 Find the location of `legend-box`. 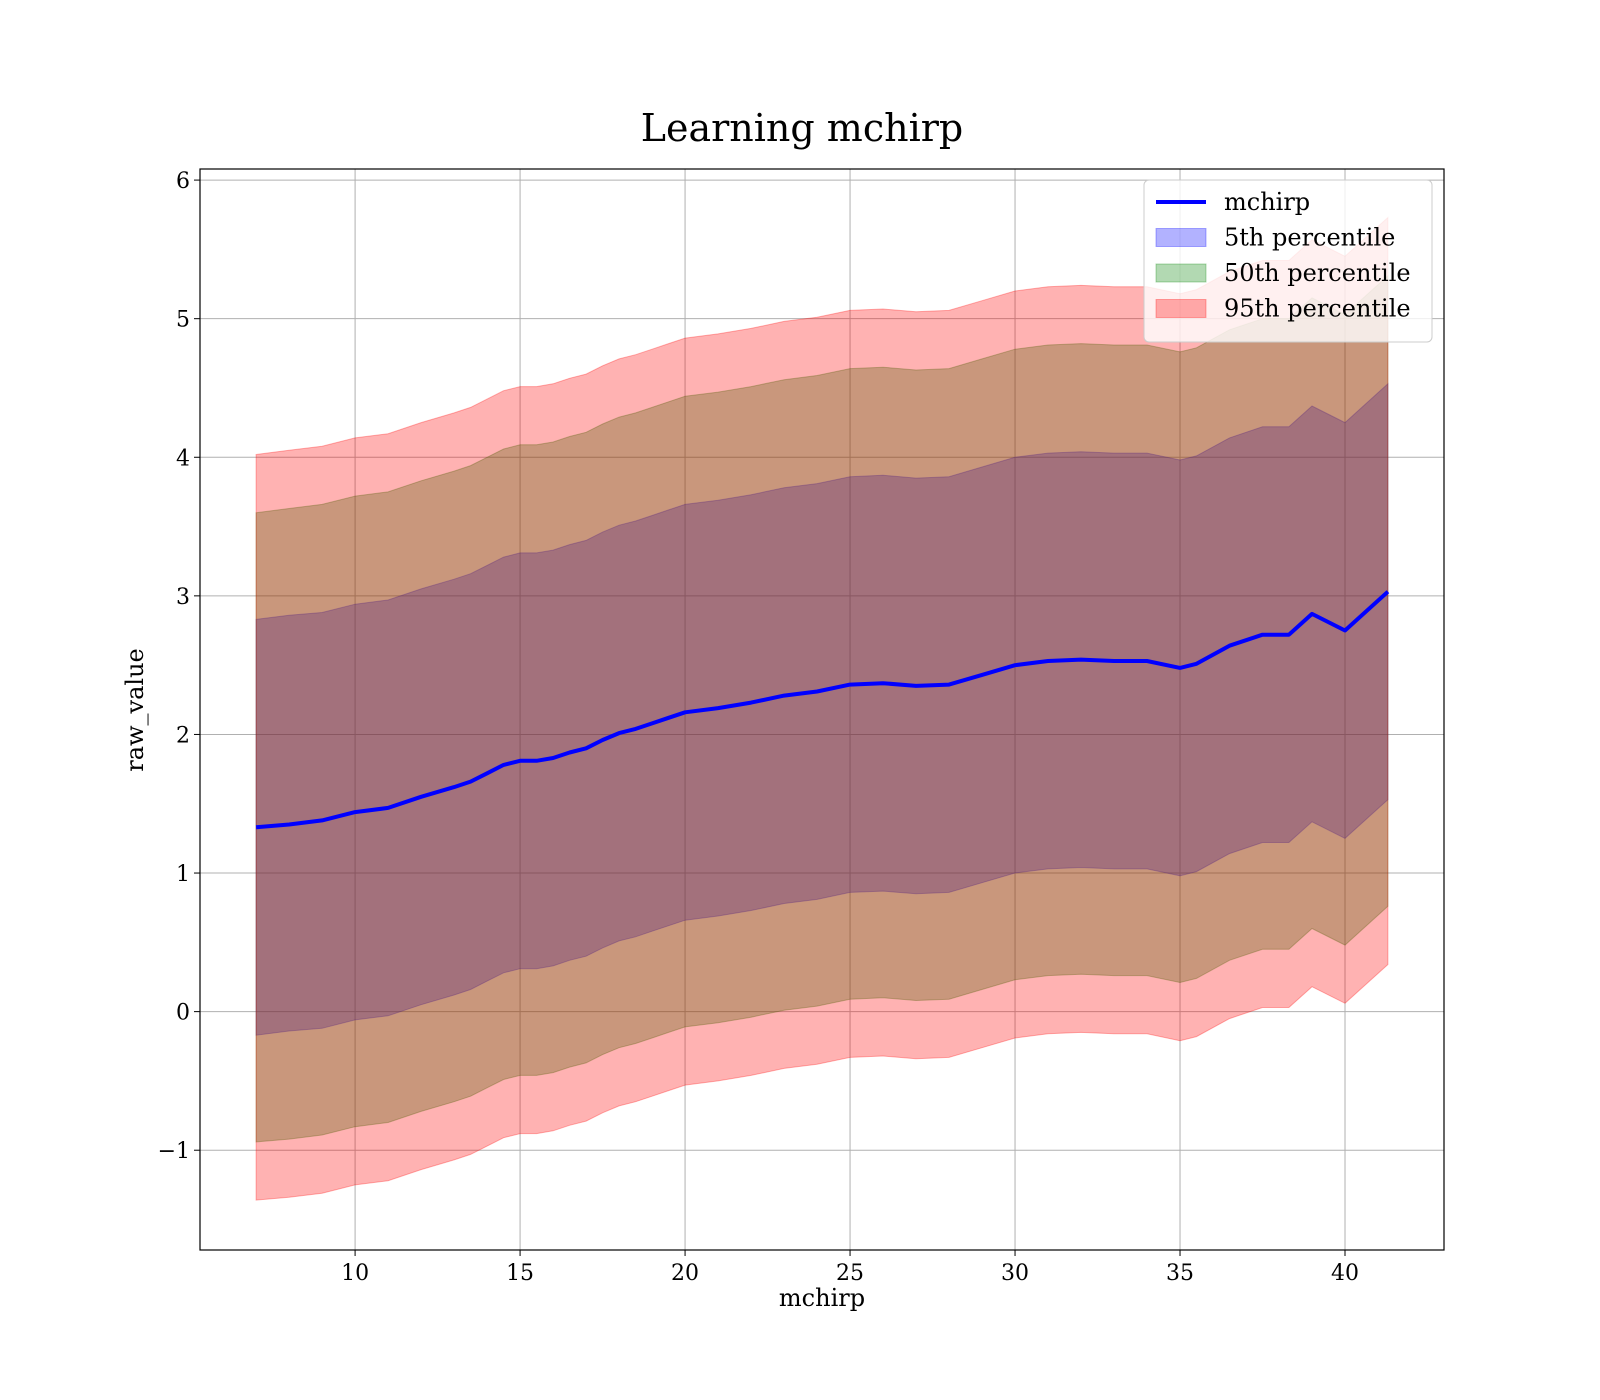

legend-box is located at coordinates (1288, 261).